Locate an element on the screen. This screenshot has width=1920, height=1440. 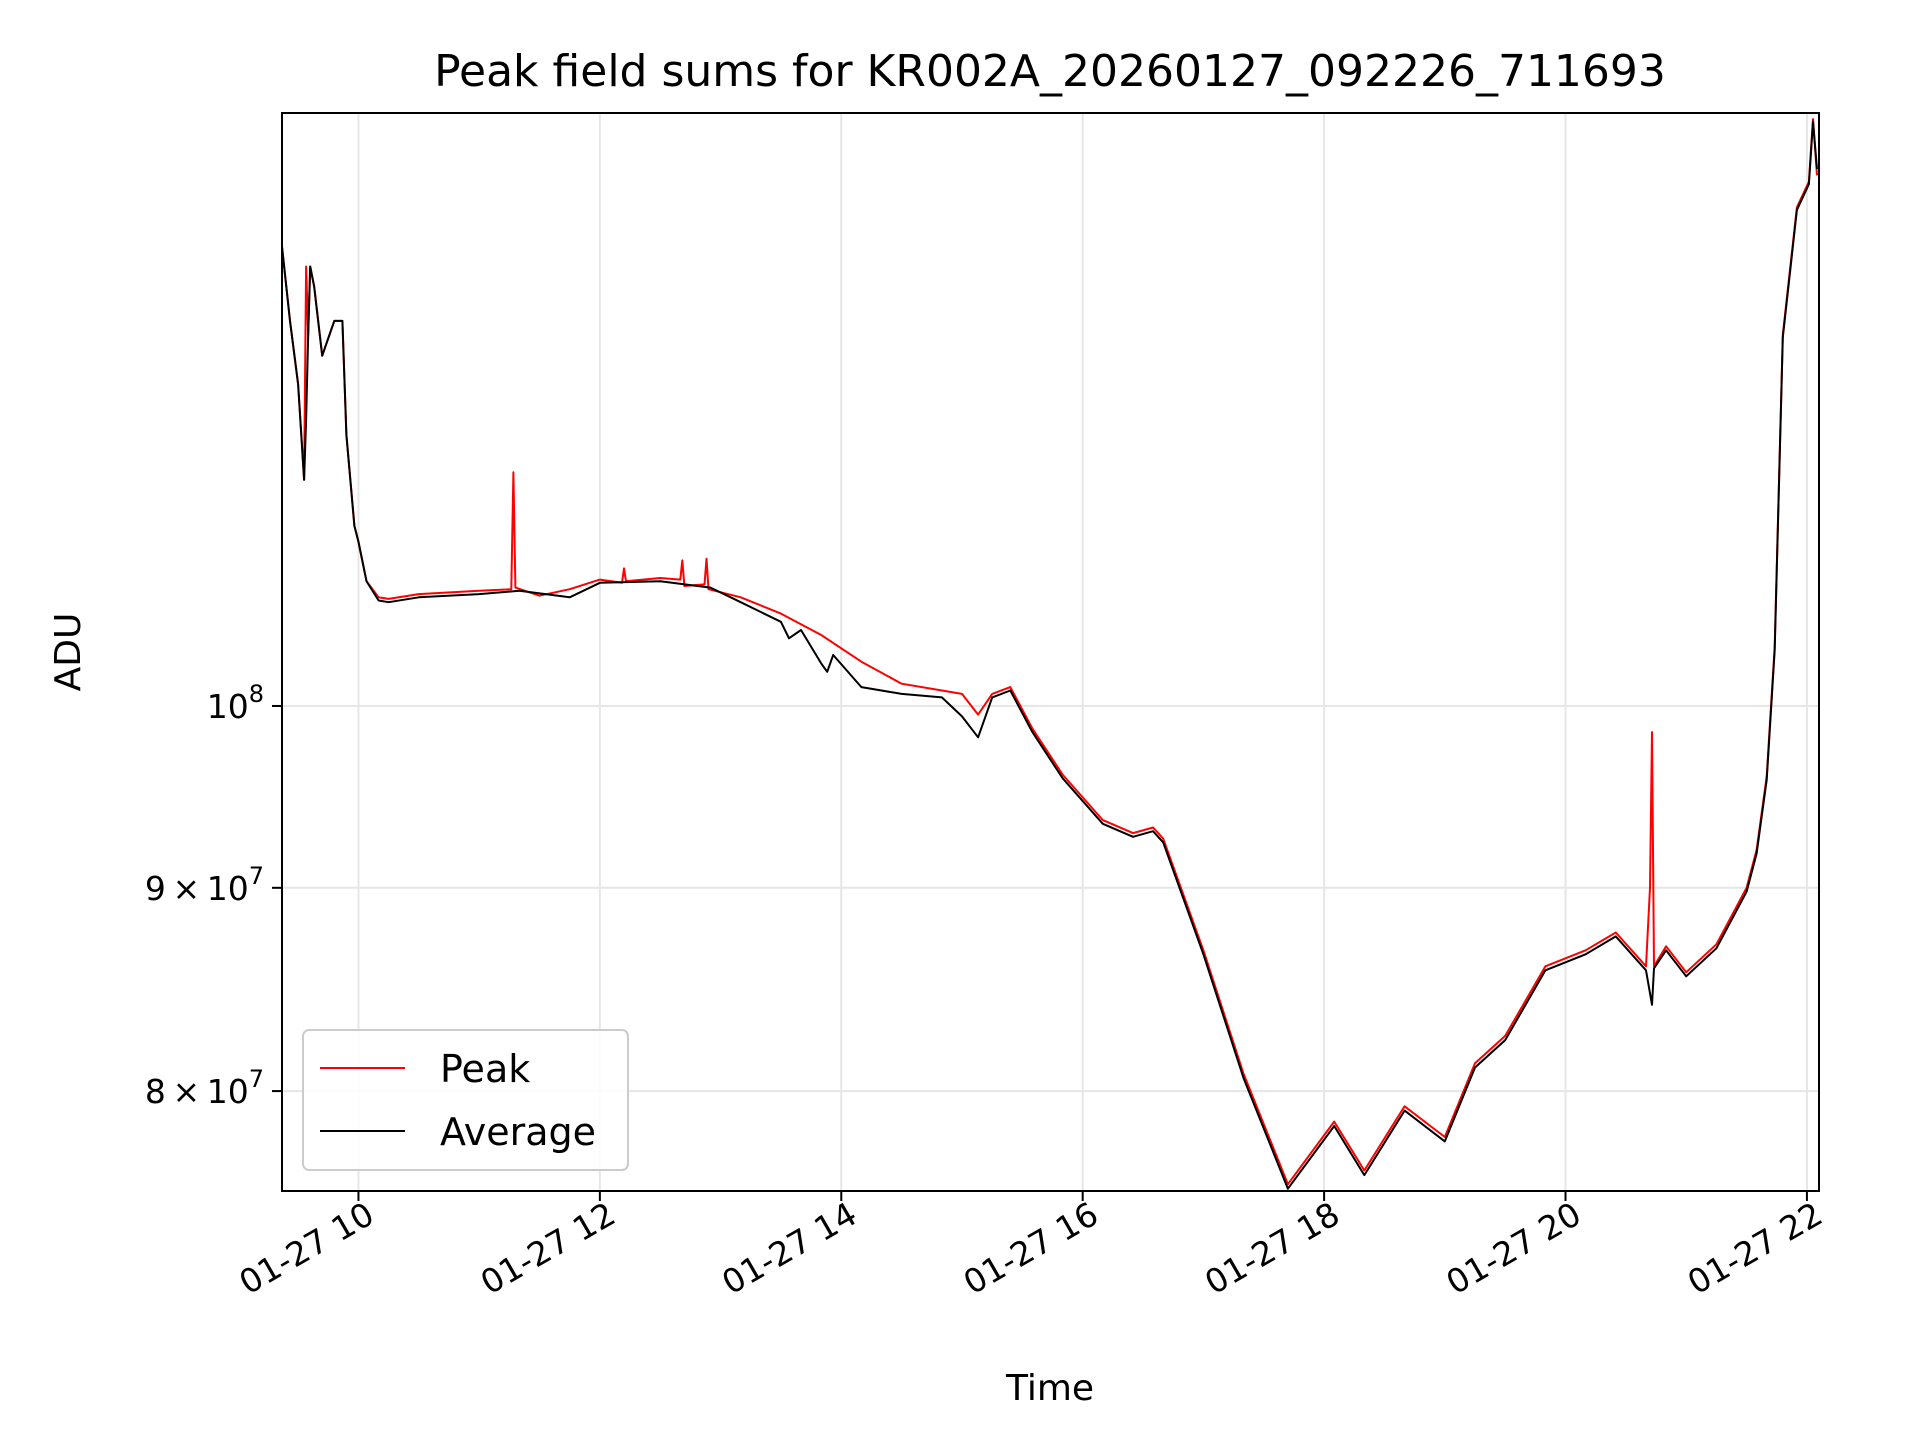
legend: Peak Average is located at coordinates (465, 1100).